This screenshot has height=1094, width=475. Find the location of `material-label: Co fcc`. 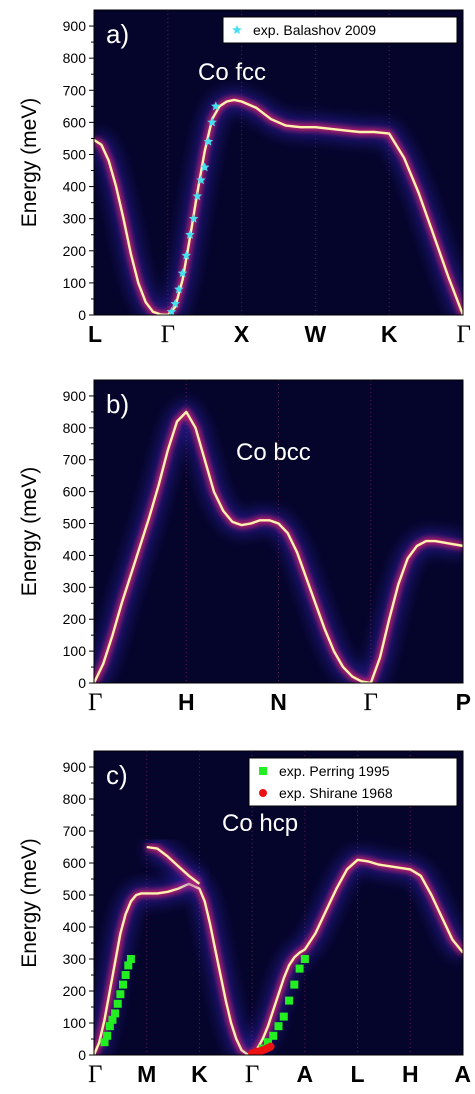

material-label: Co fcc is located at coordinates (232, 72).